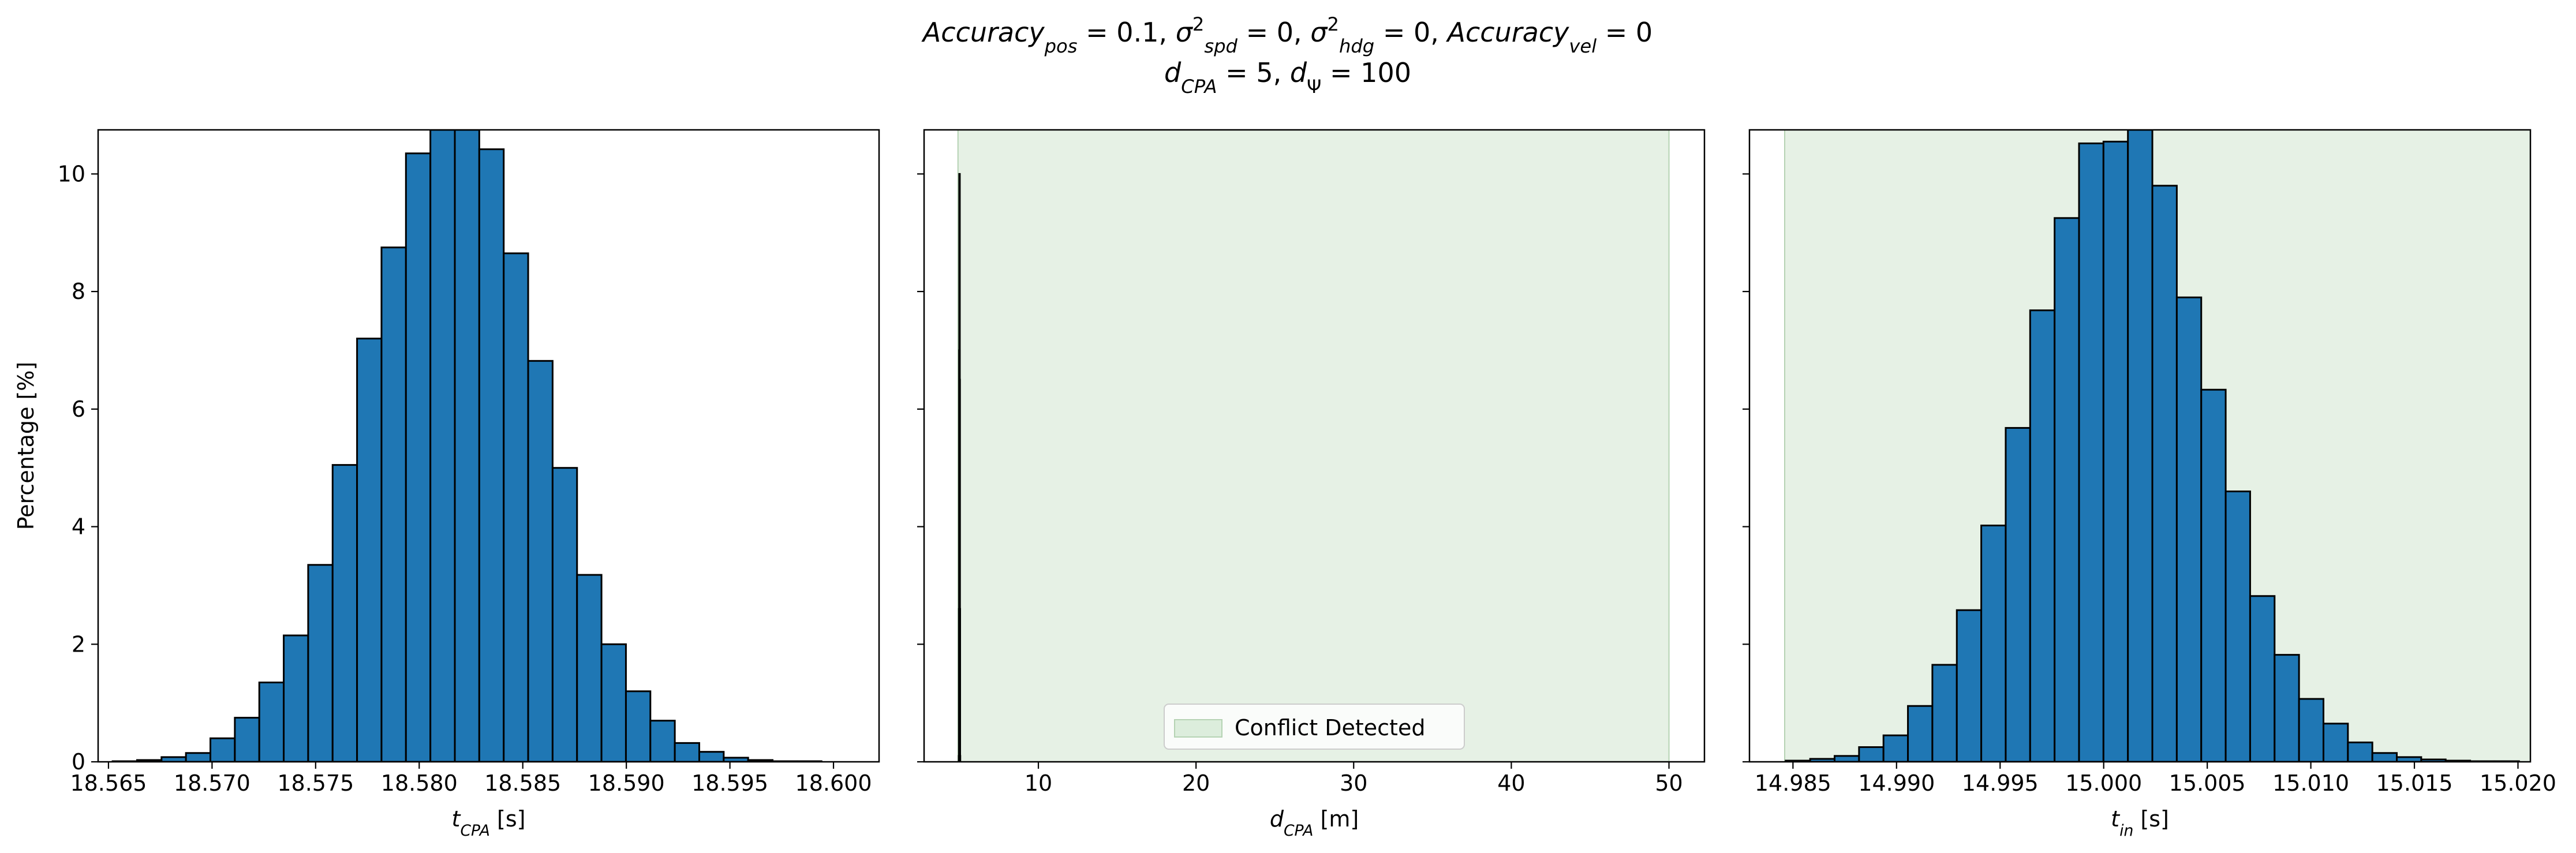 The height and width of the screenshot is (853, 2576). I want to click on y-tick-label: 10, so click(71, 173).